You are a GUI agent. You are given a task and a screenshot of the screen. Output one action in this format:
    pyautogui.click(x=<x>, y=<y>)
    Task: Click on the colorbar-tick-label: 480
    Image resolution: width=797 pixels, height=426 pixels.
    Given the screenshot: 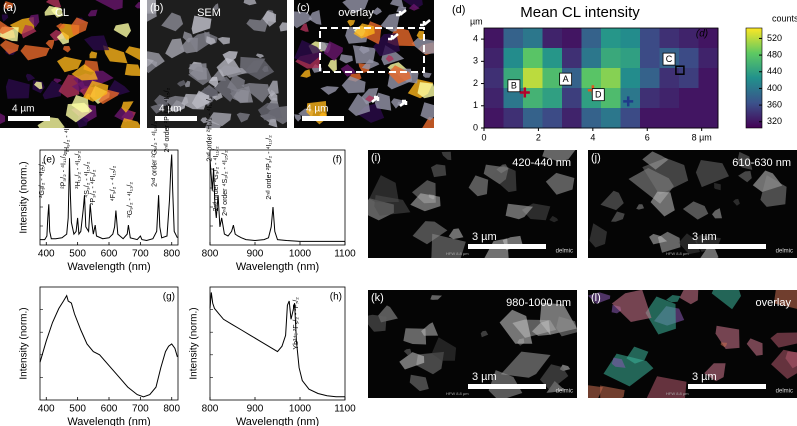 What is the action you would take?
    pyautogui.click(x=774, y=54)
    